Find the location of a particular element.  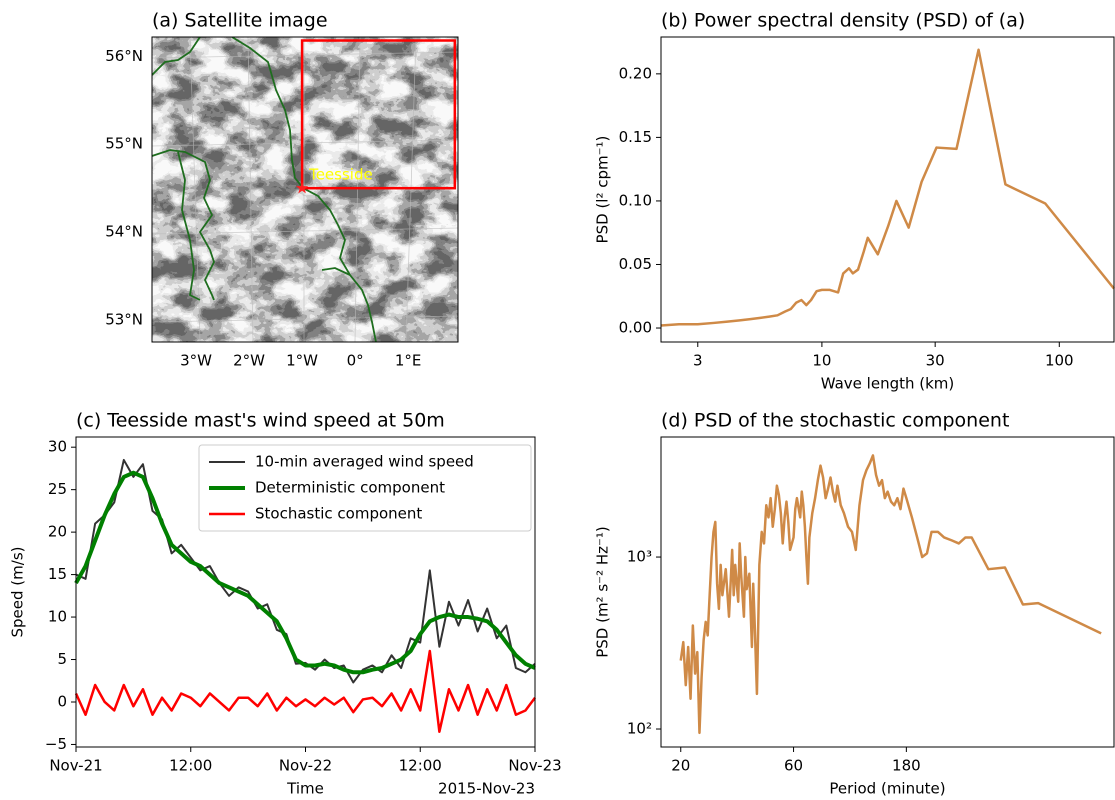

y-tick-label: 0.05 is located at coordinates (635, 264).